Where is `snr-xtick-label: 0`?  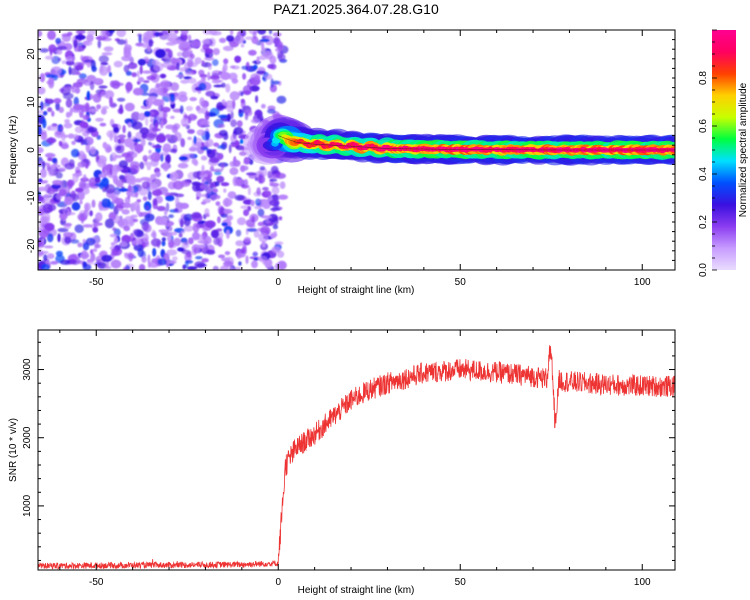
snr-xtick-label: 0 is located at coordinates (278, 582).